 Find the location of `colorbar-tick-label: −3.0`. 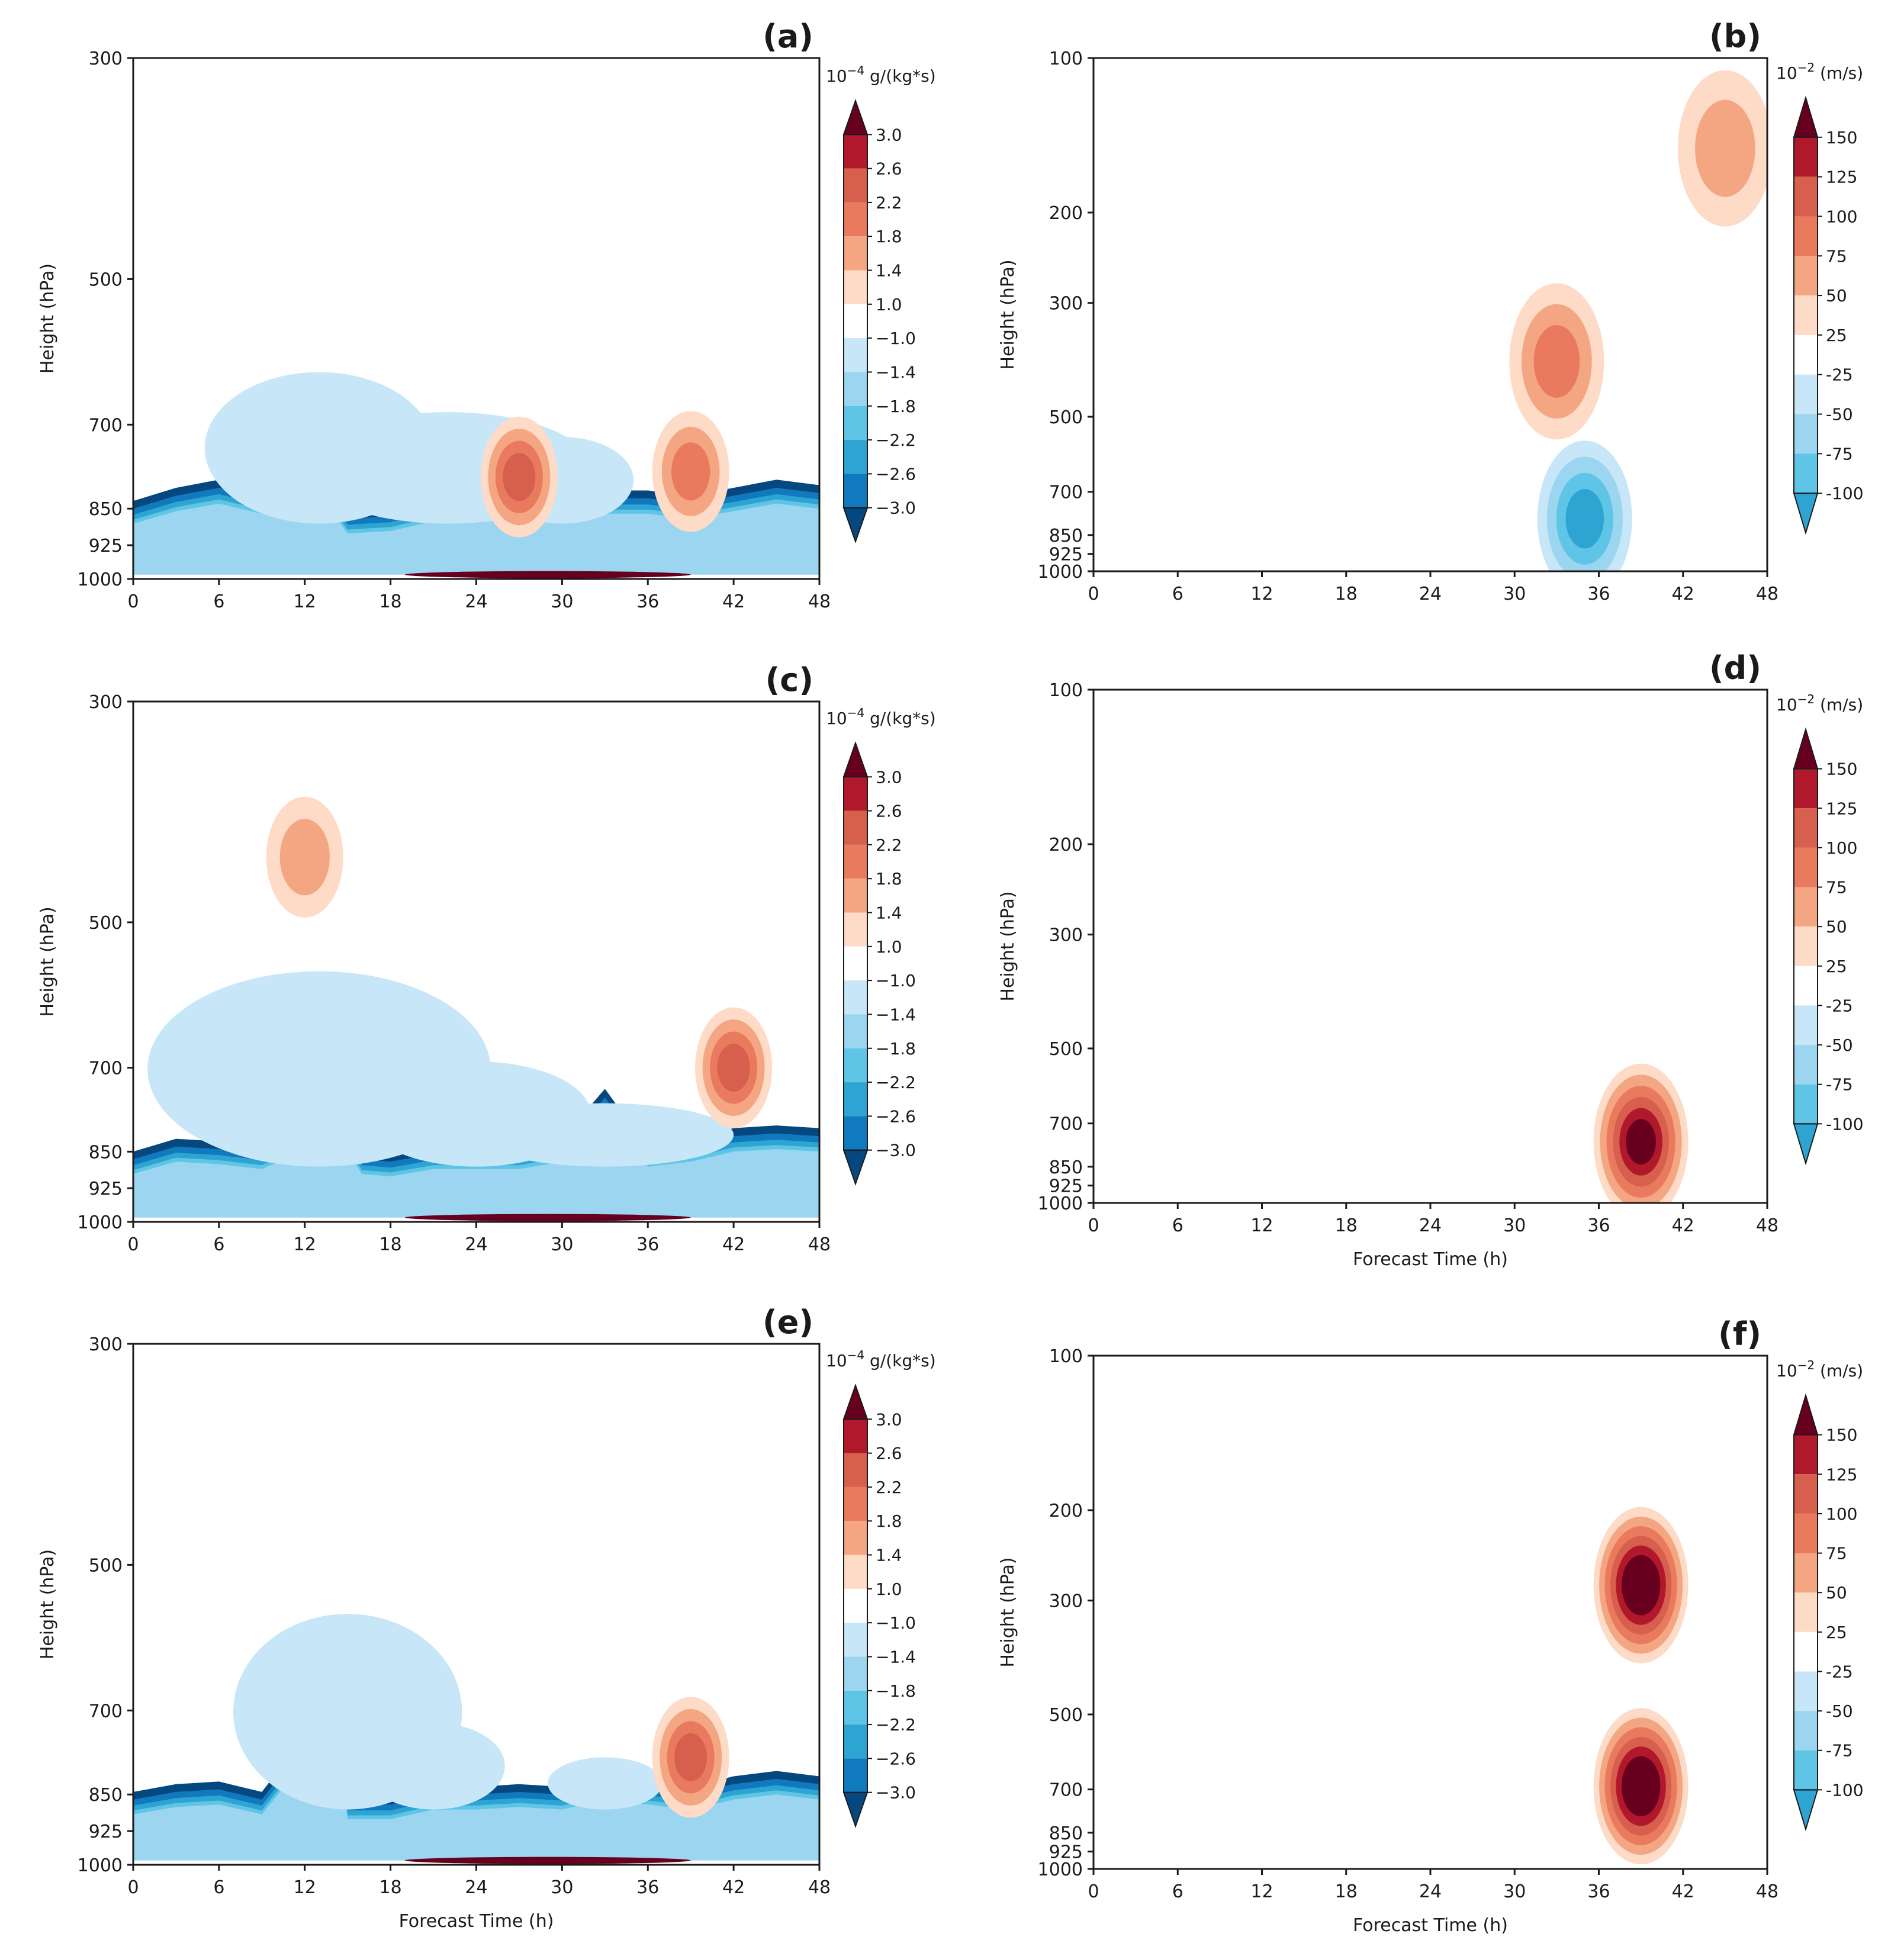

colorbar-tick-label: −3.0 is located at coordinates (896, 1793).